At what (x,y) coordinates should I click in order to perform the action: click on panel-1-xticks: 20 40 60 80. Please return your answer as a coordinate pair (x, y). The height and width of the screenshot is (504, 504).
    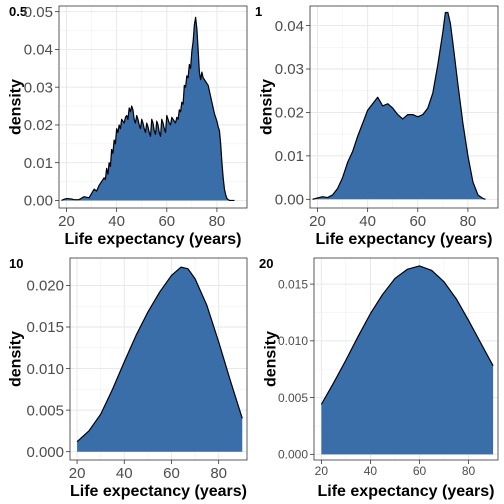
    Looking at the image, I should click on (392, 219).